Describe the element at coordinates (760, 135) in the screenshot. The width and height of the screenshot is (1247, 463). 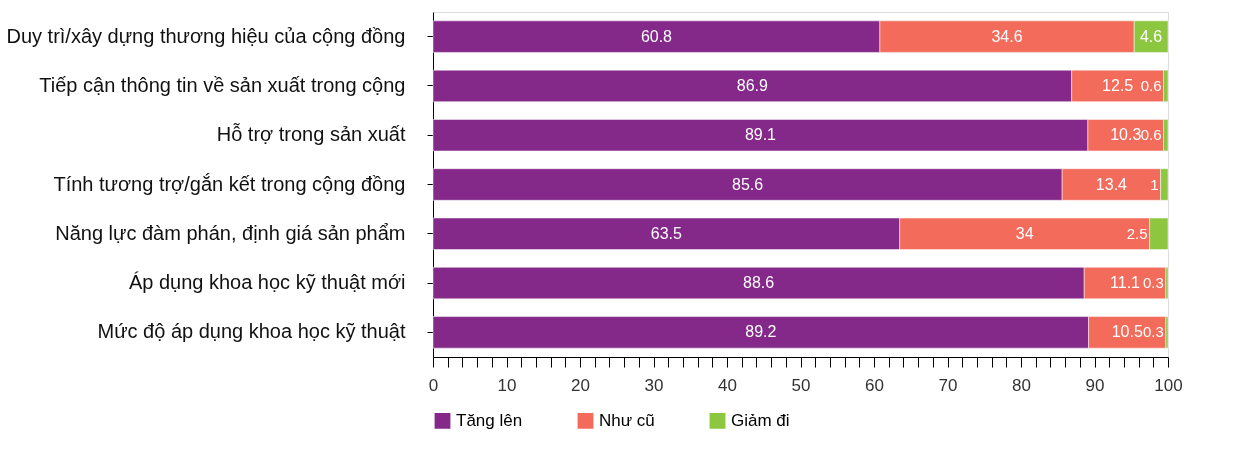
I see `data-label: 89.1` at that location.